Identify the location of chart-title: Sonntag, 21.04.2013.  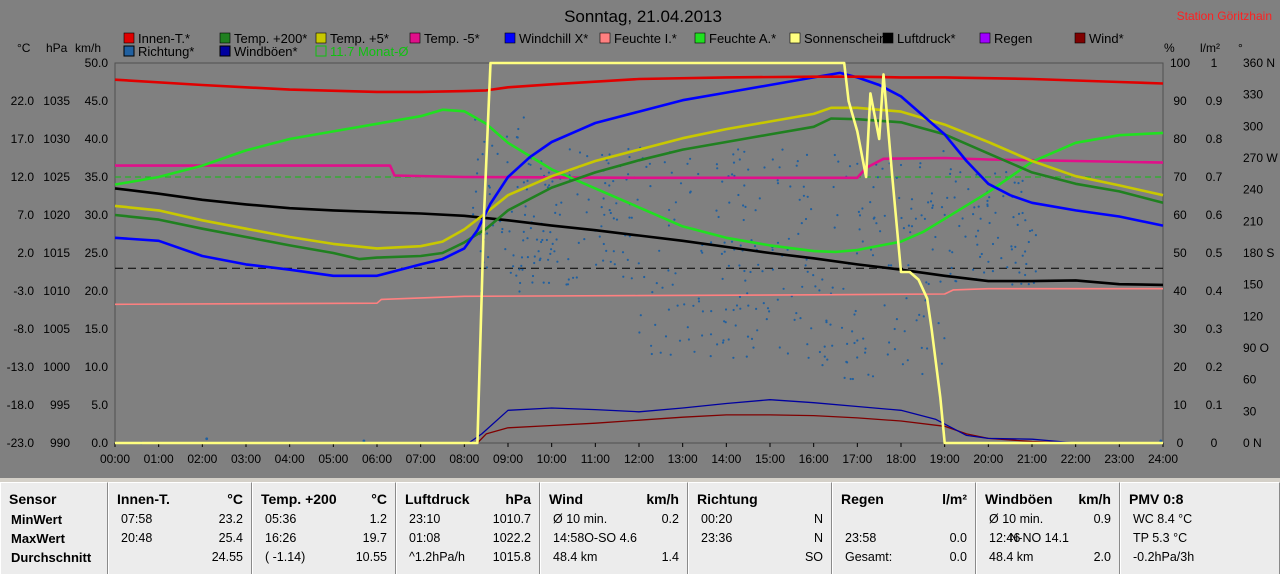
(643, 16).